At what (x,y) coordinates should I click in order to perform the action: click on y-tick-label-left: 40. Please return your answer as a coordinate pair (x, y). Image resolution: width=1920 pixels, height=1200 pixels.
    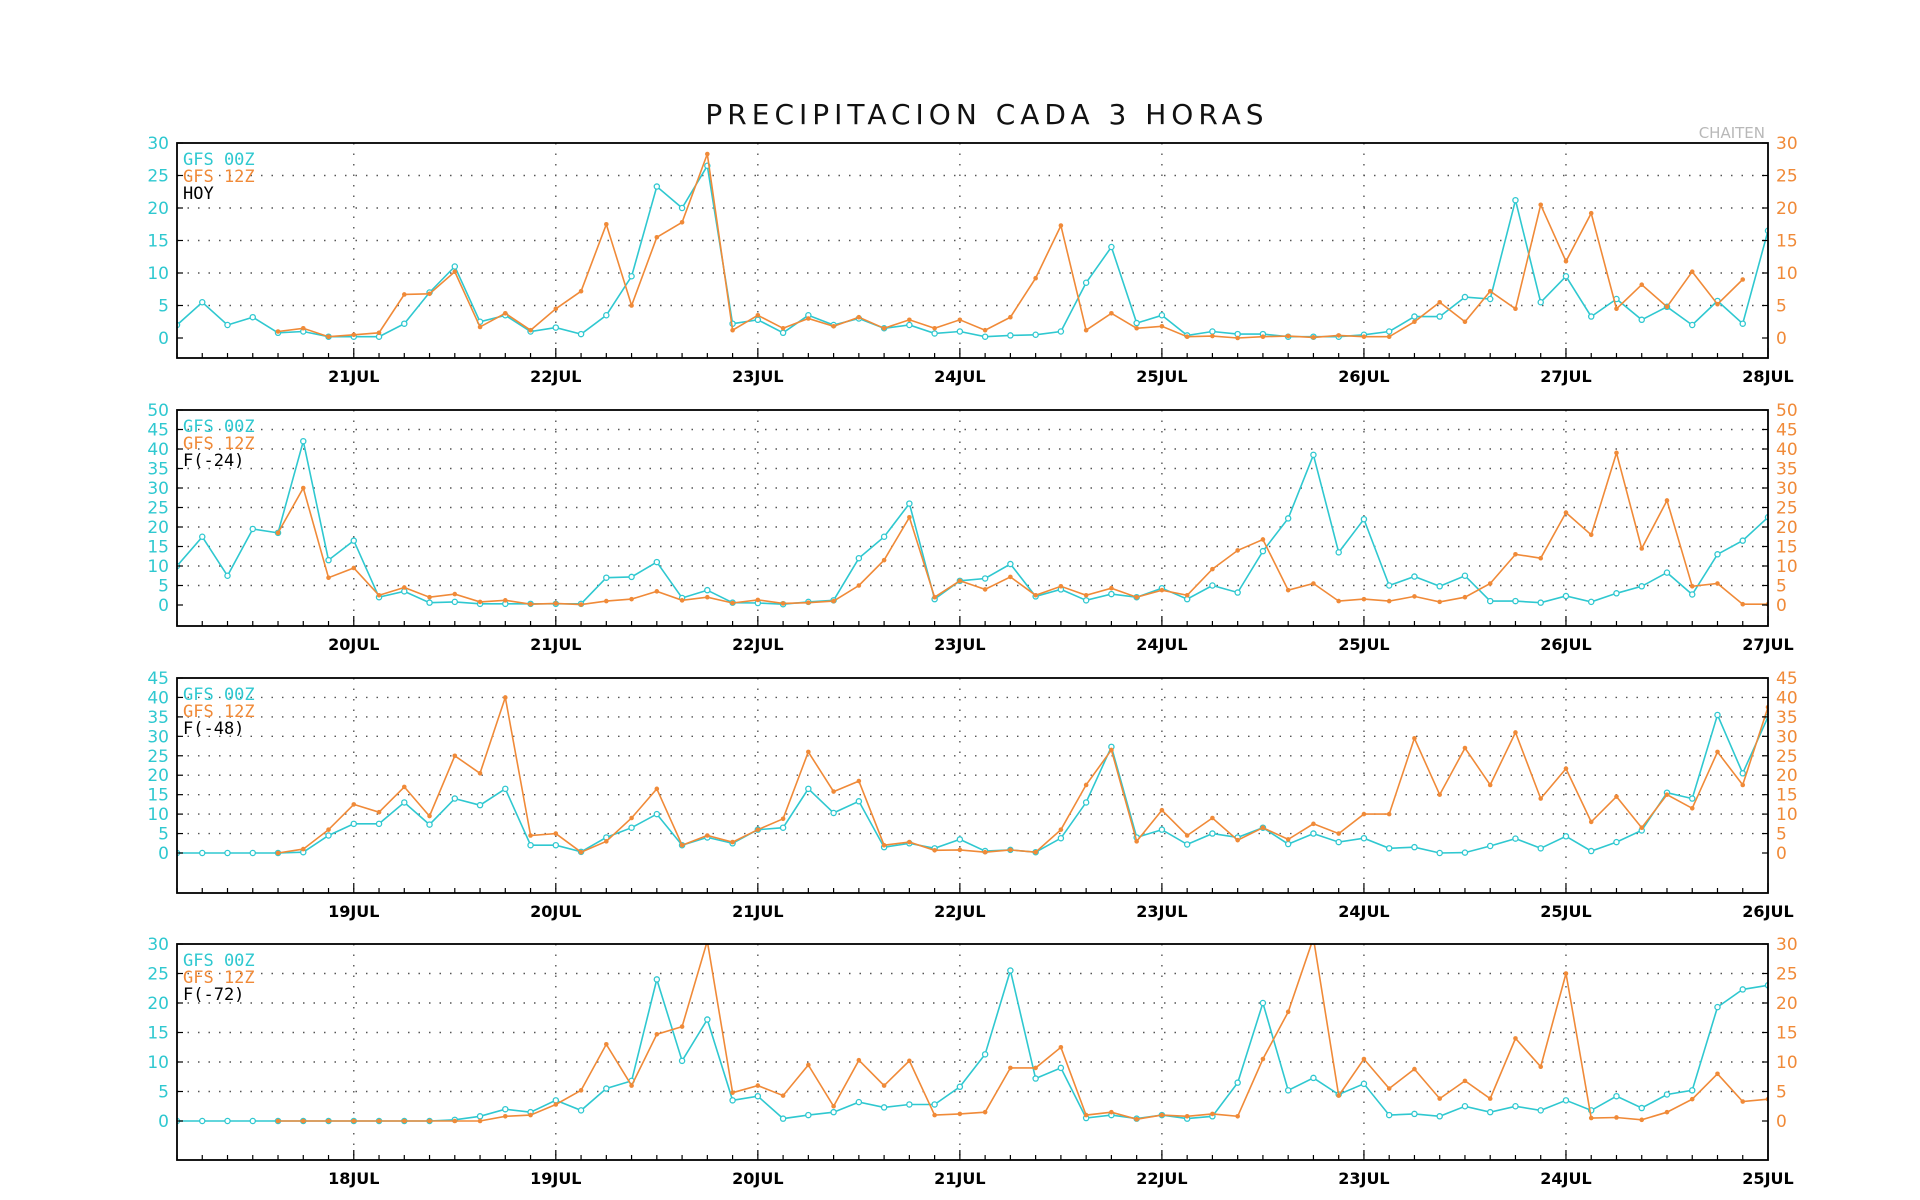
    Looking at the image, I should click on (158, 450).